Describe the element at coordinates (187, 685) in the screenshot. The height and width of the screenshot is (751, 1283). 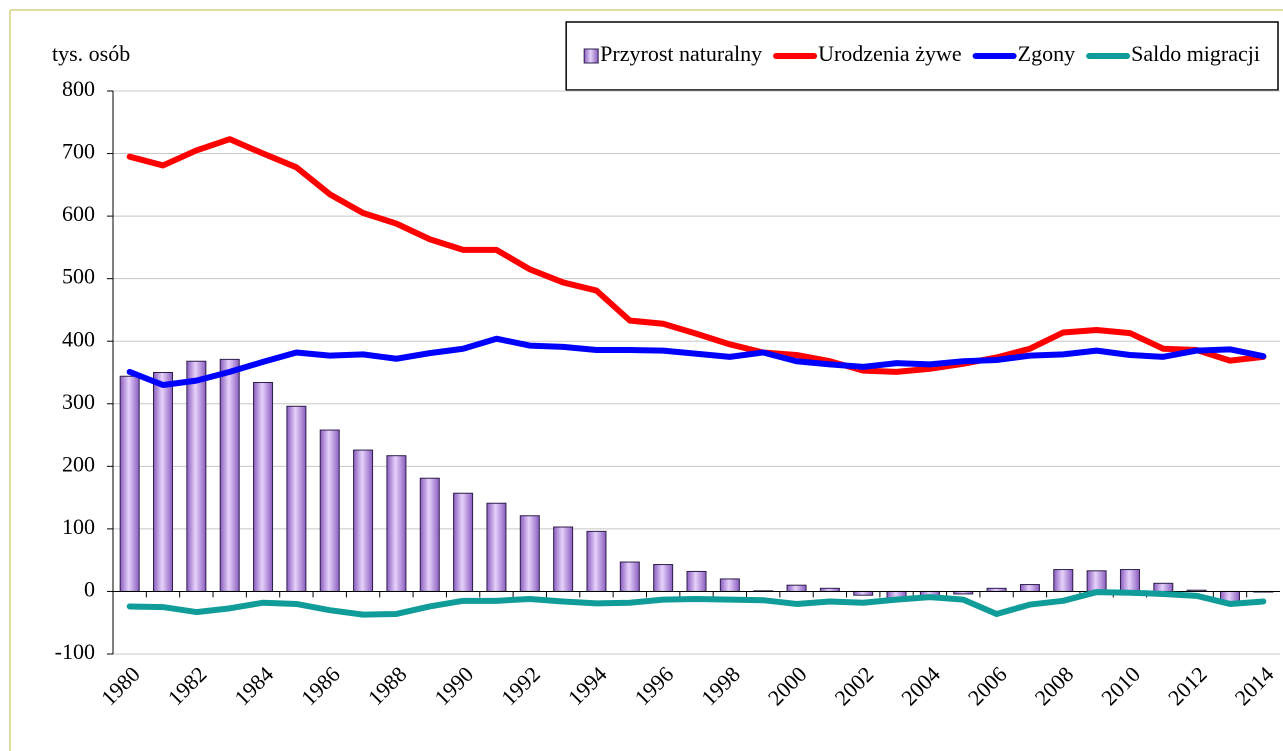
I see `x-tick-label: 1982` at that location.